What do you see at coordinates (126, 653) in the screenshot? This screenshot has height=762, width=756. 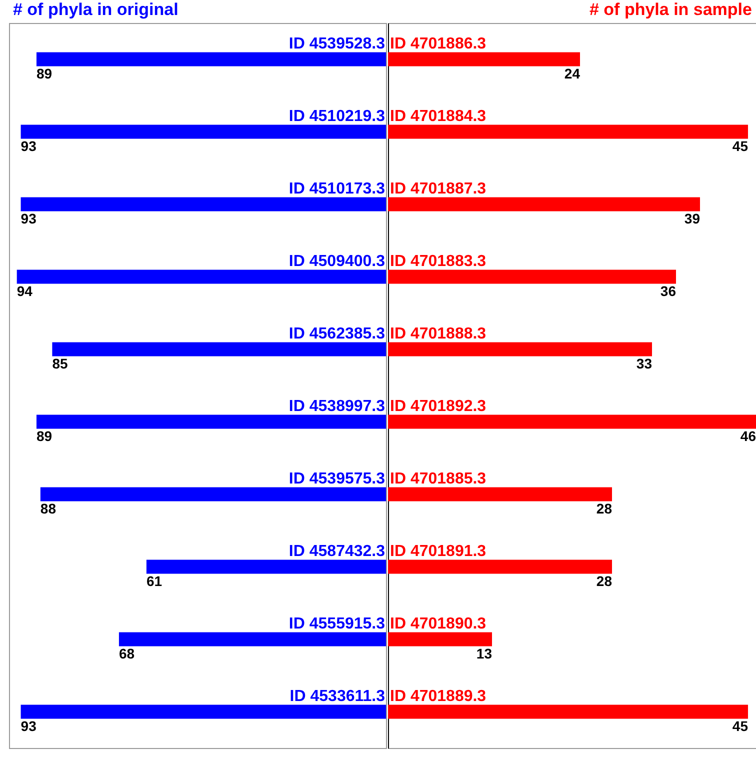 I see `data-label: 68` at bounding box center [126, 653].